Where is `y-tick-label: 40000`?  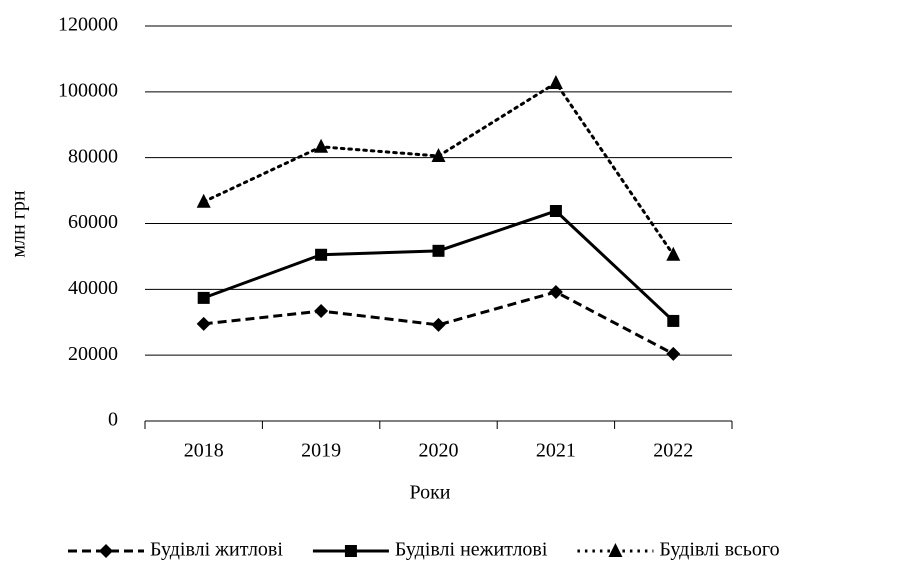 y-tick-label: 40000 is located at coordinates (93, 288).